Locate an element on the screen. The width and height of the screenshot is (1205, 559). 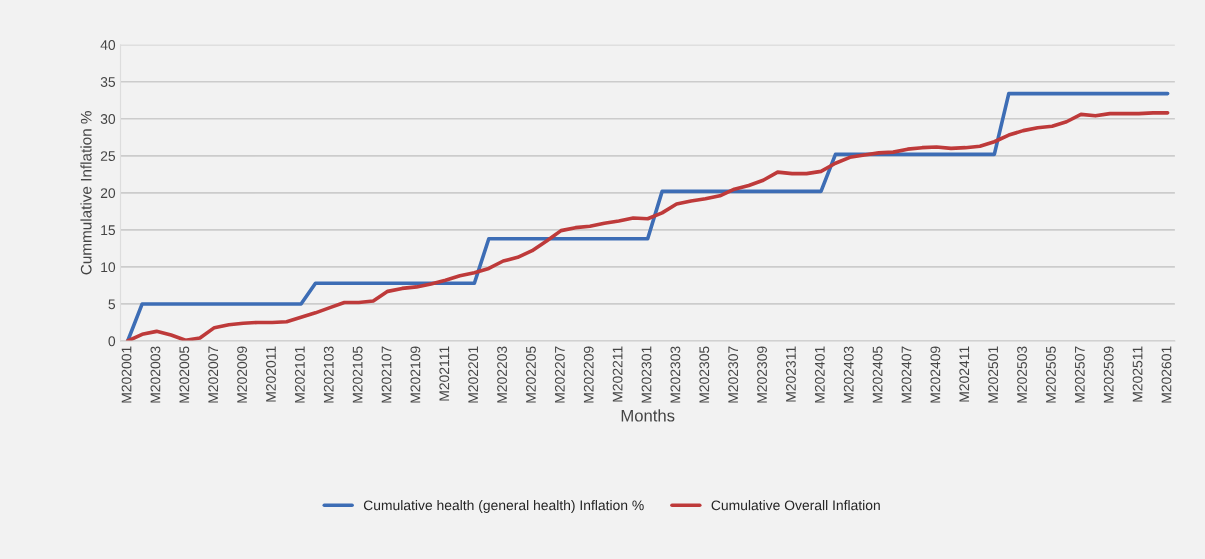
legend-label: Cumulative health (general health) Inflation % is located at coordinates (503, 506).